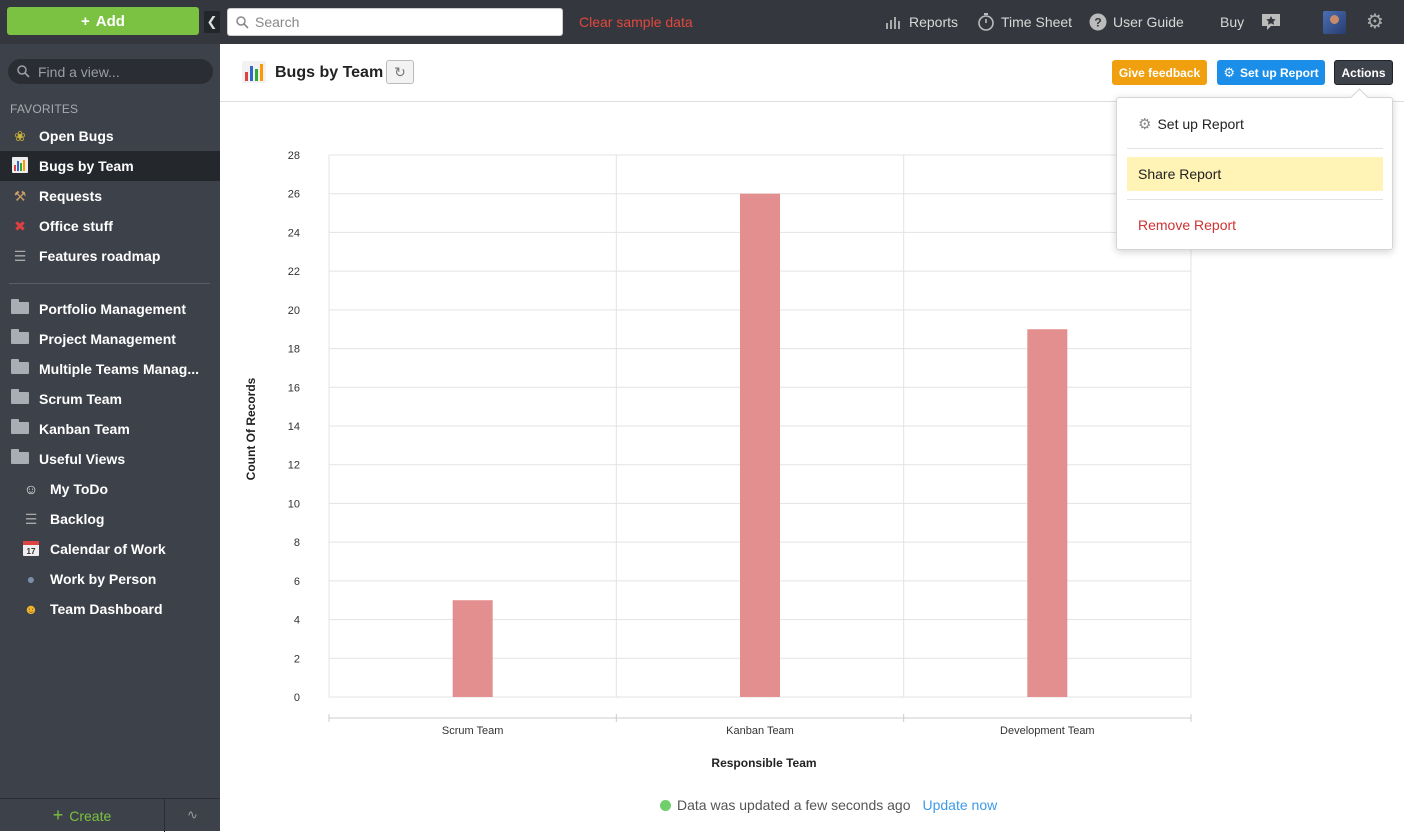 The width and height of the screenshot is (1404, 832). I want to click on sidebar-folder-useful-views: Useful Views, so click(110, 459).